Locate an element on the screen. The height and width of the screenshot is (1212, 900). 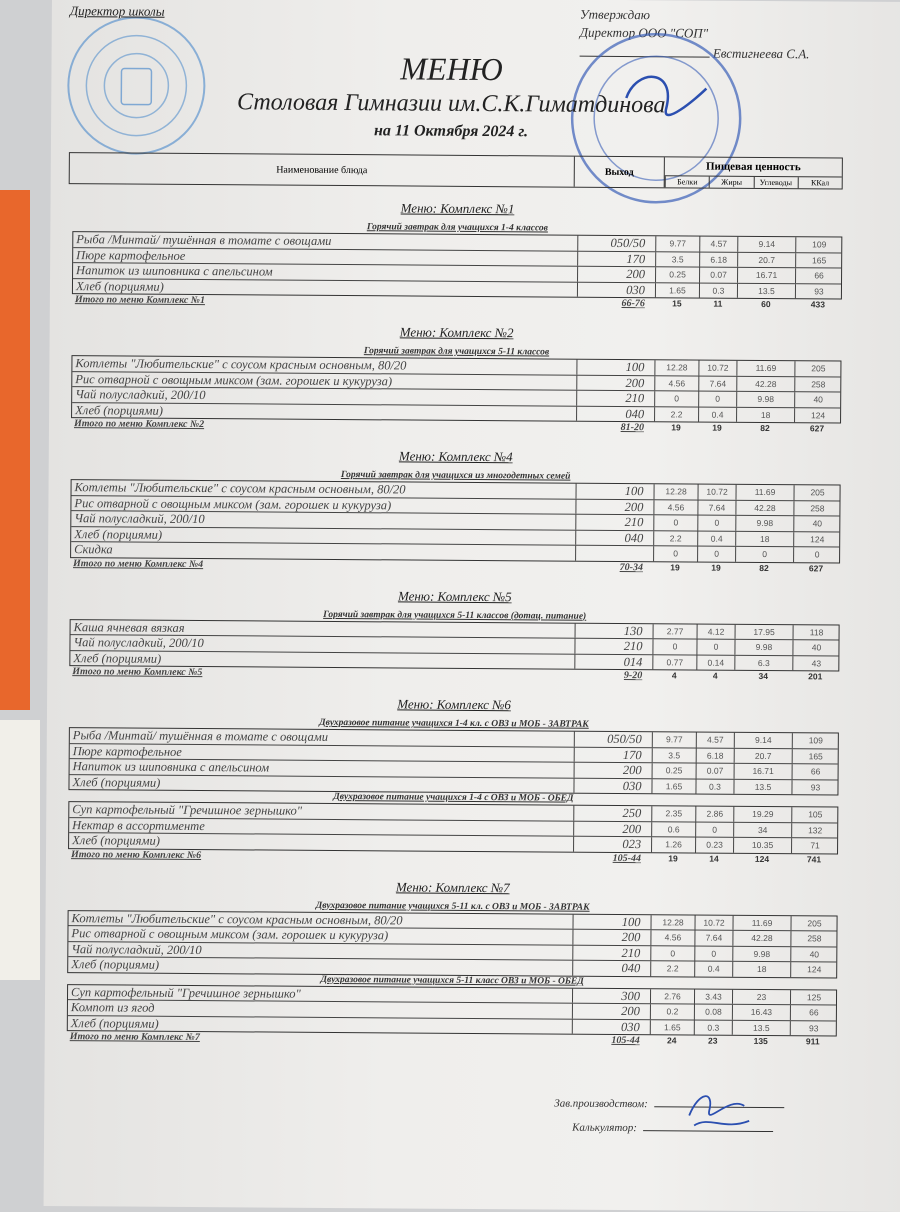
dish-yield: 250 is located at coordinates (613, 813).